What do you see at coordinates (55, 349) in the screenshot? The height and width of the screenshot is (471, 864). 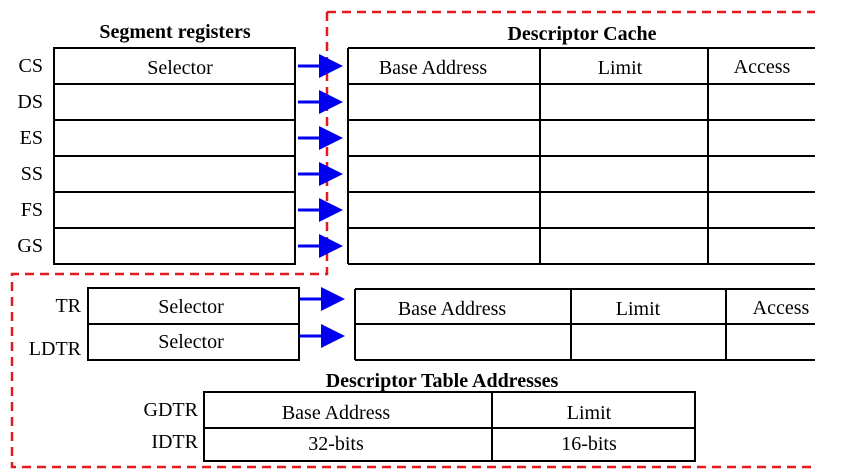 I see `register-label-ldtr: LDTR` at bounding box center [55, 349].